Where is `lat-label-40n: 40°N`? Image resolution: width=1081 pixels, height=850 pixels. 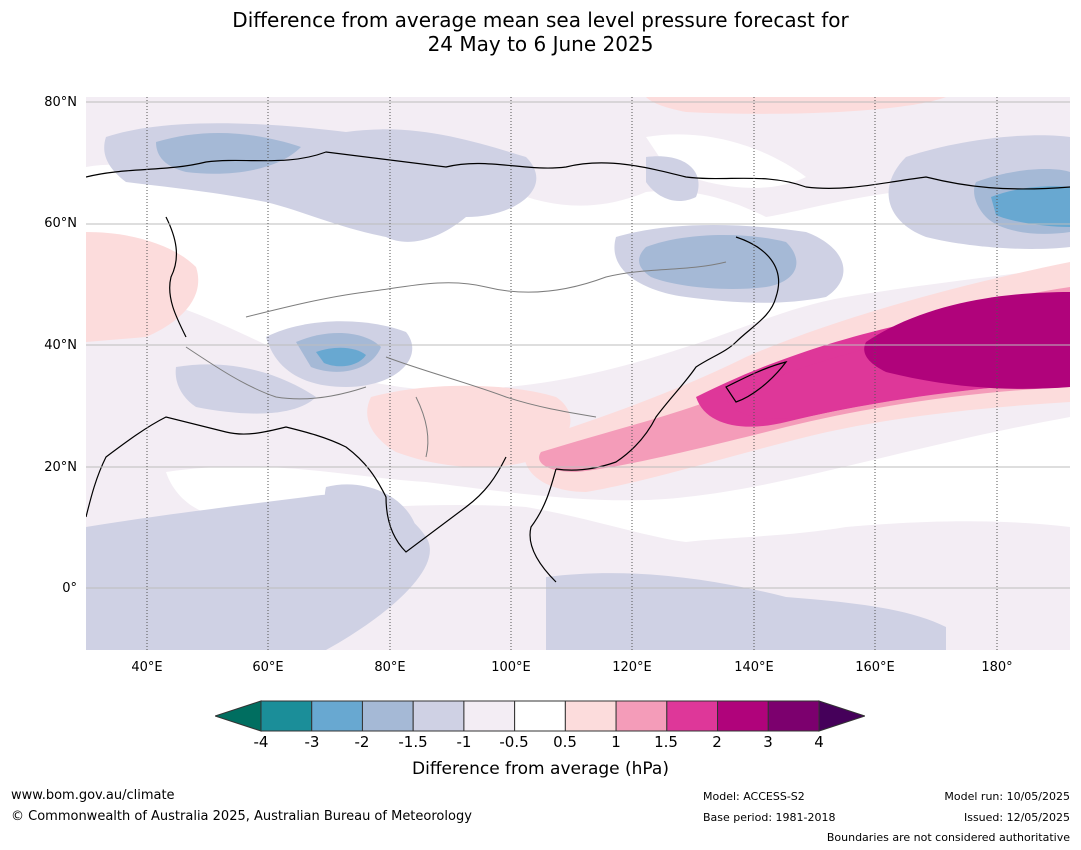 lat-label-40n: 40°N is located at coordinates (60, 345).